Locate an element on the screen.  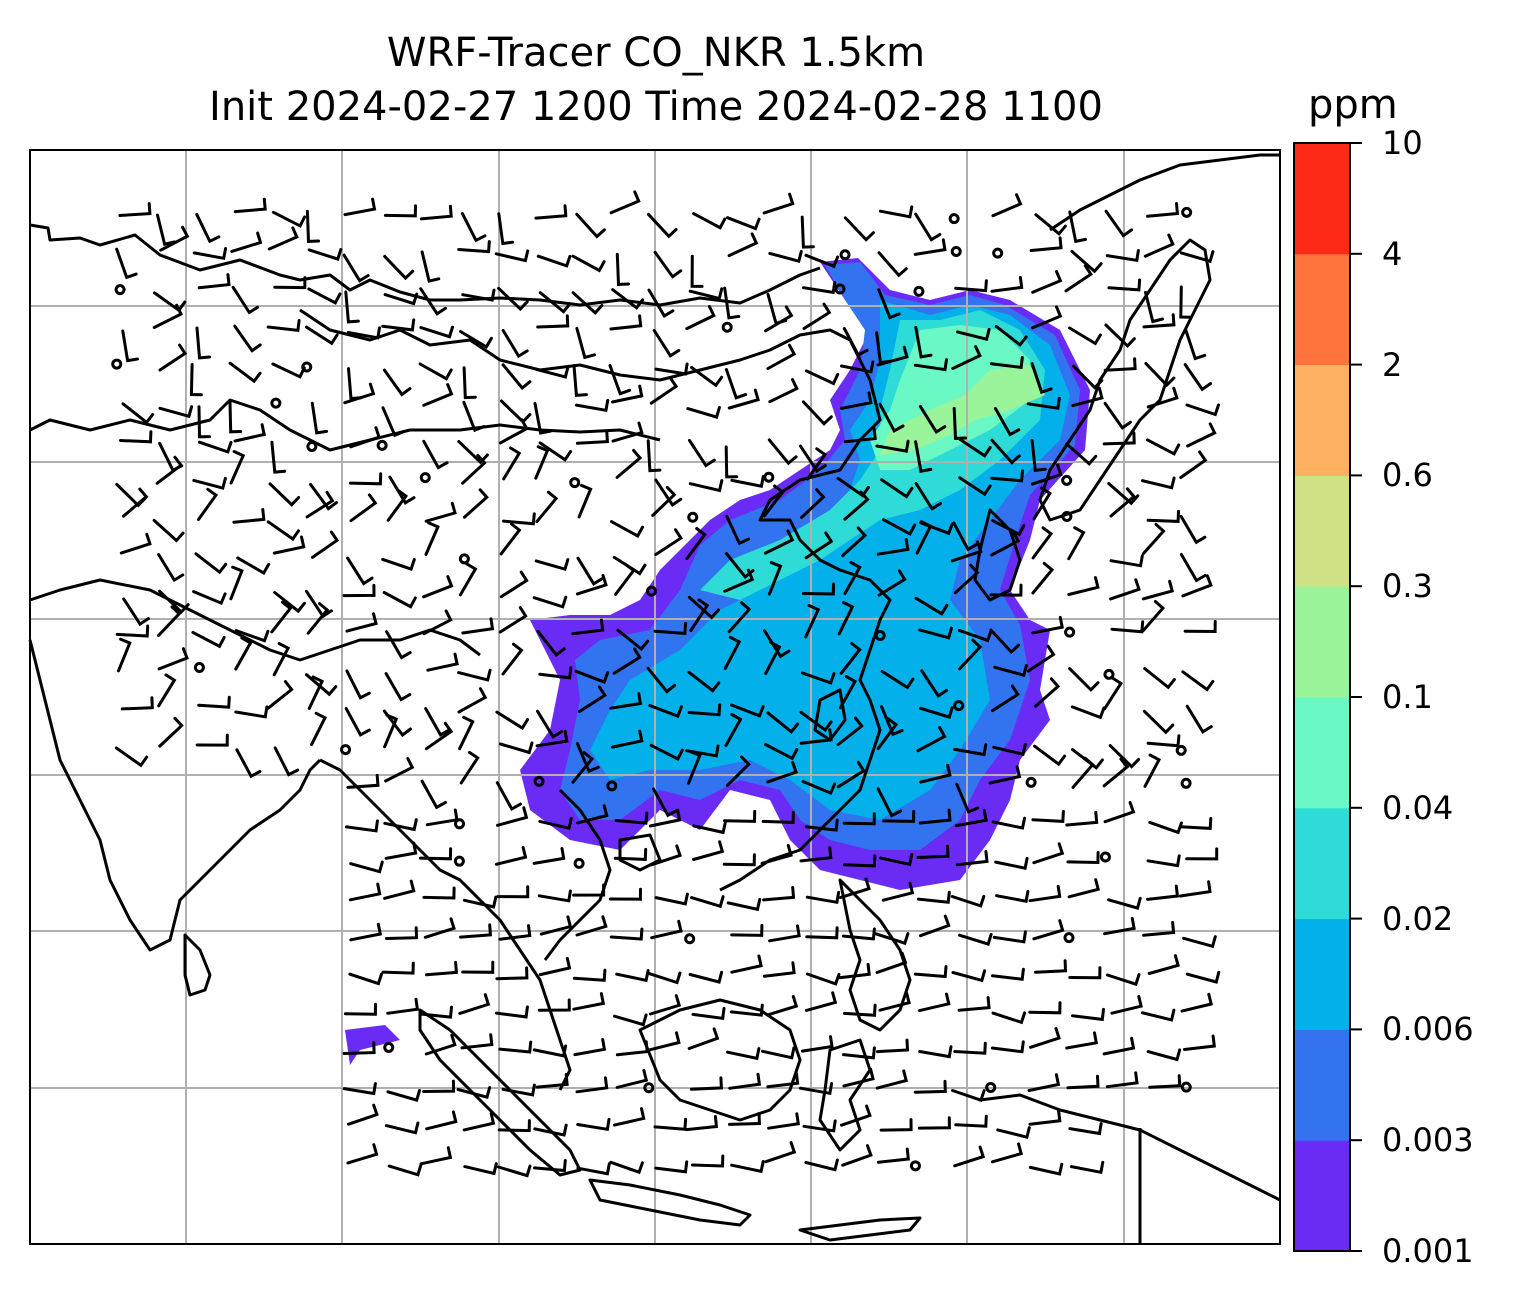
coastline-far-east is located at coordinates (1164, 192).